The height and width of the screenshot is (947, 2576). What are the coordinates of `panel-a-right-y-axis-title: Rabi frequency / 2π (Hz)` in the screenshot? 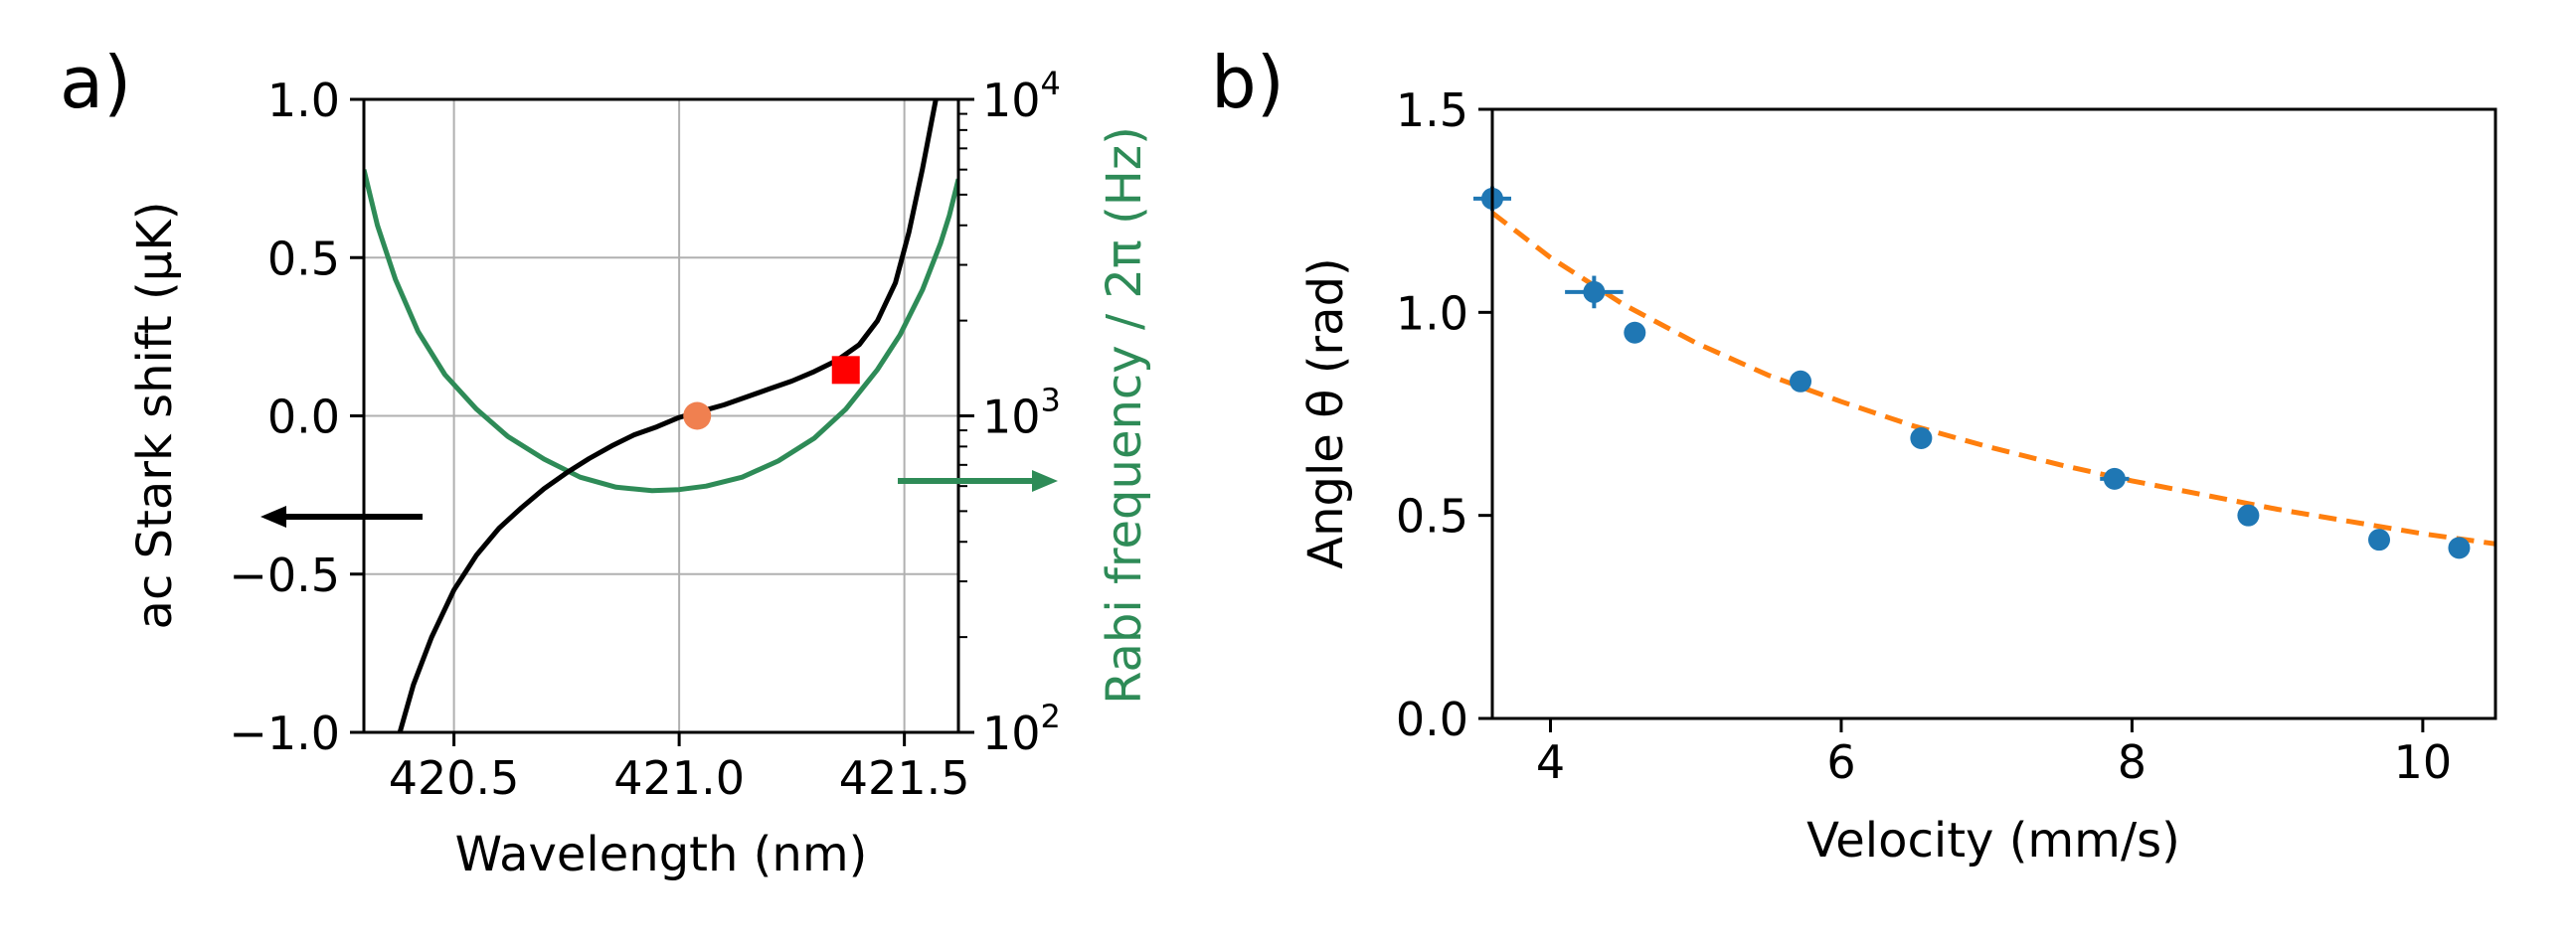 It's located at (1124, 416).